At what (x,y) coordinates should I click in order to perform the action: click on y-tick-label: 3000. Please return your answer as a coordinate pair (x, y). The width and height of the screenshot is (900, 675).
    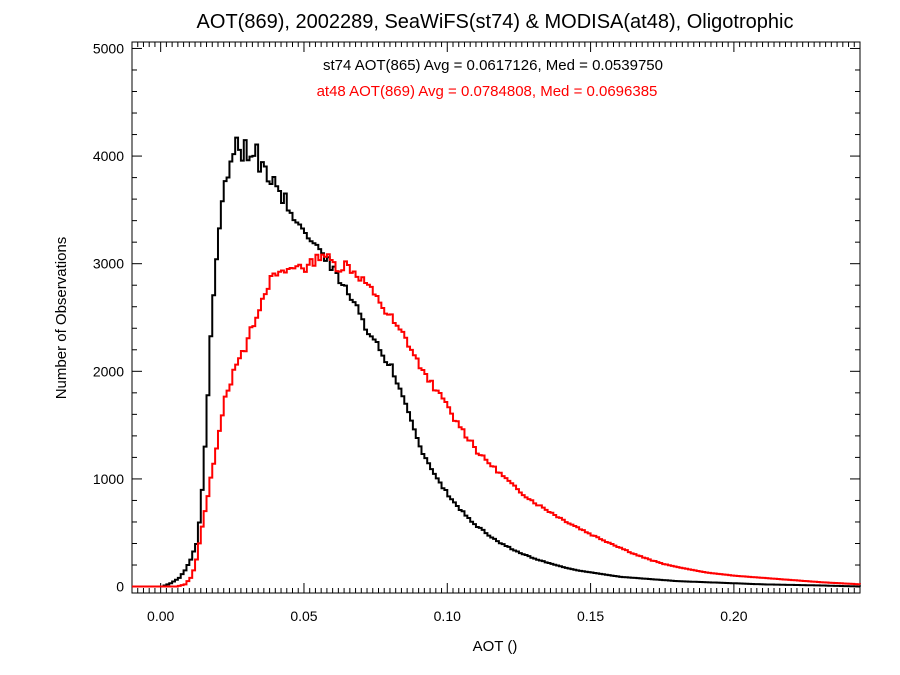
    Looking at the image, I should click on (108, 264).